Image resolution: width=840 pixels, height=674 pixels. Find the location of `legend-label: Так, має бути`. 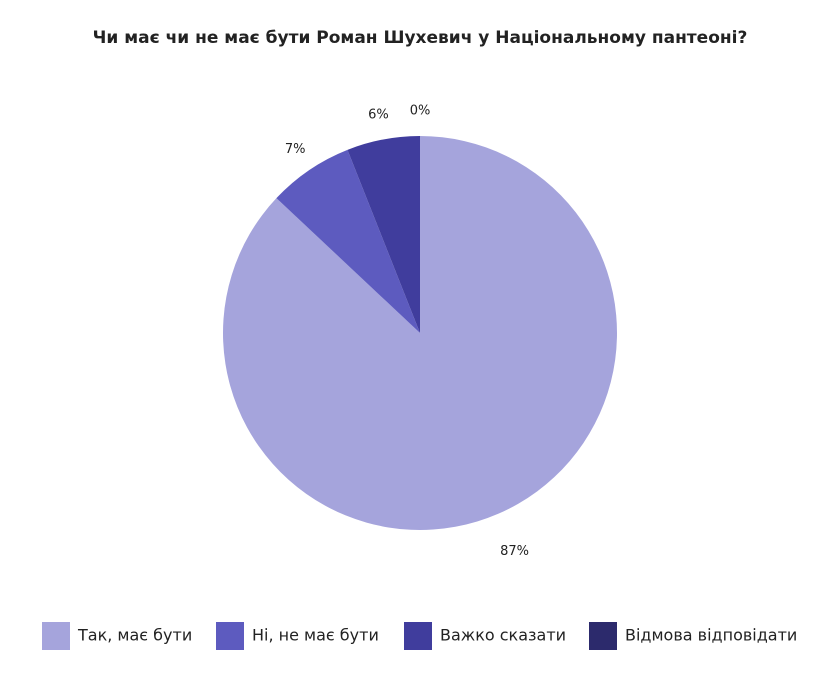

legend-label: Так, має бути is located at coordinates (134, 635).